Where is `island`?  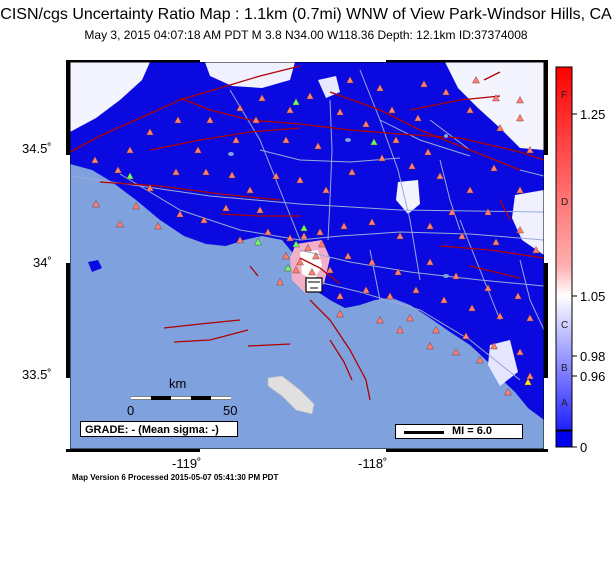 island is located at coordinates (95, 266).